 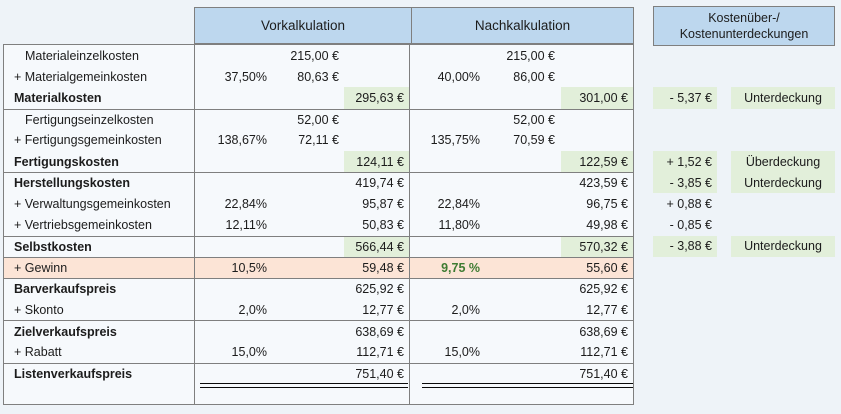 I want to click on table-row: Materialkosten 295,63 € 301,00 €, so click(x=318, y=98).